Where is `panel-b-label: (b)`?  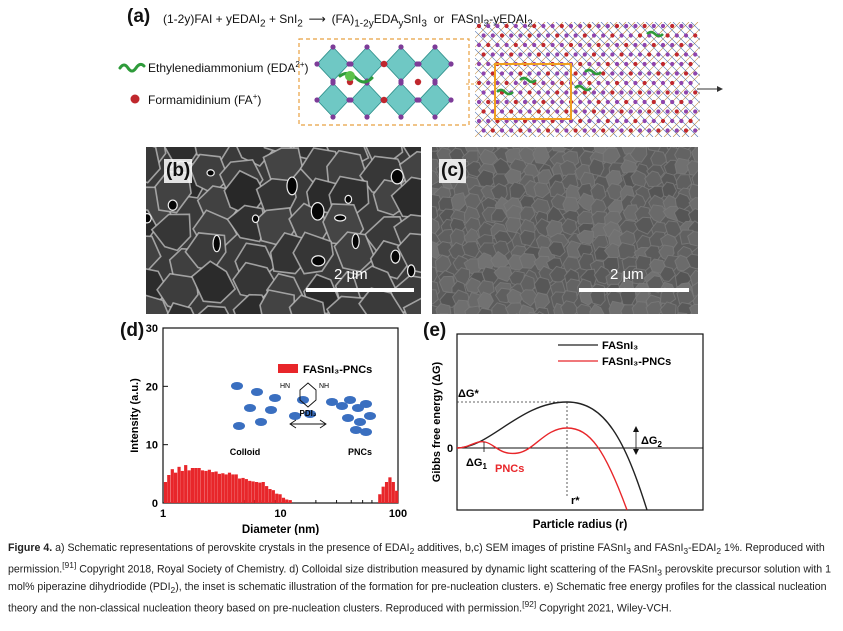 panel-b-label: (b) is located at coordinates (178, 171).